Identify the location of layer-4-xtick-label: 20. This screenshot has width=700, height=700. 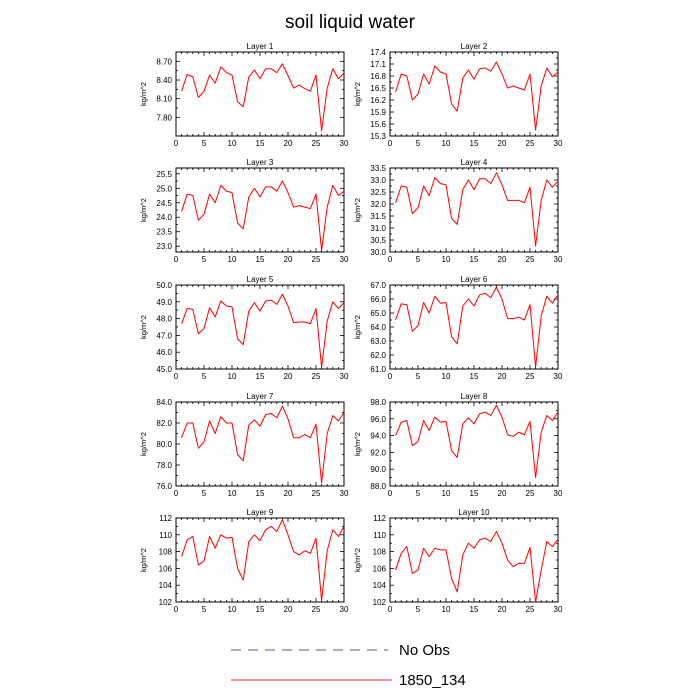
(502, 259).